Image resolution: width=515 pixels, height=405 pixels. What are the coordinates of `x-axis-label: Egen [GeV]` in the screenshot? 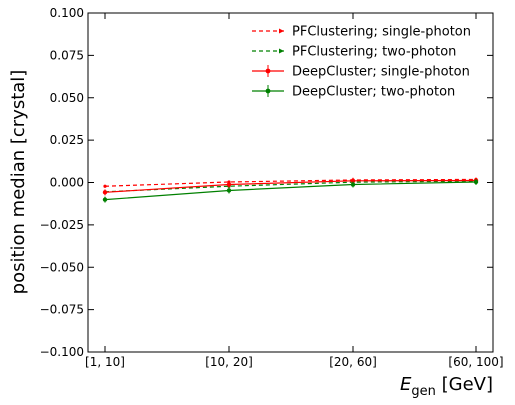 It's located at (446, 386).